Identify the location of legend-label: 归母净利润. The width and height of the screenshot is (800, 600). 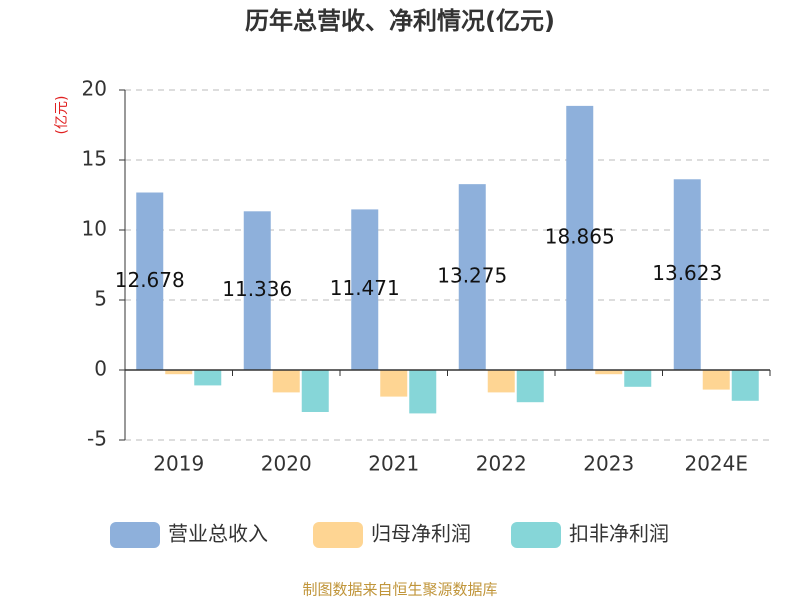
(421, 534).